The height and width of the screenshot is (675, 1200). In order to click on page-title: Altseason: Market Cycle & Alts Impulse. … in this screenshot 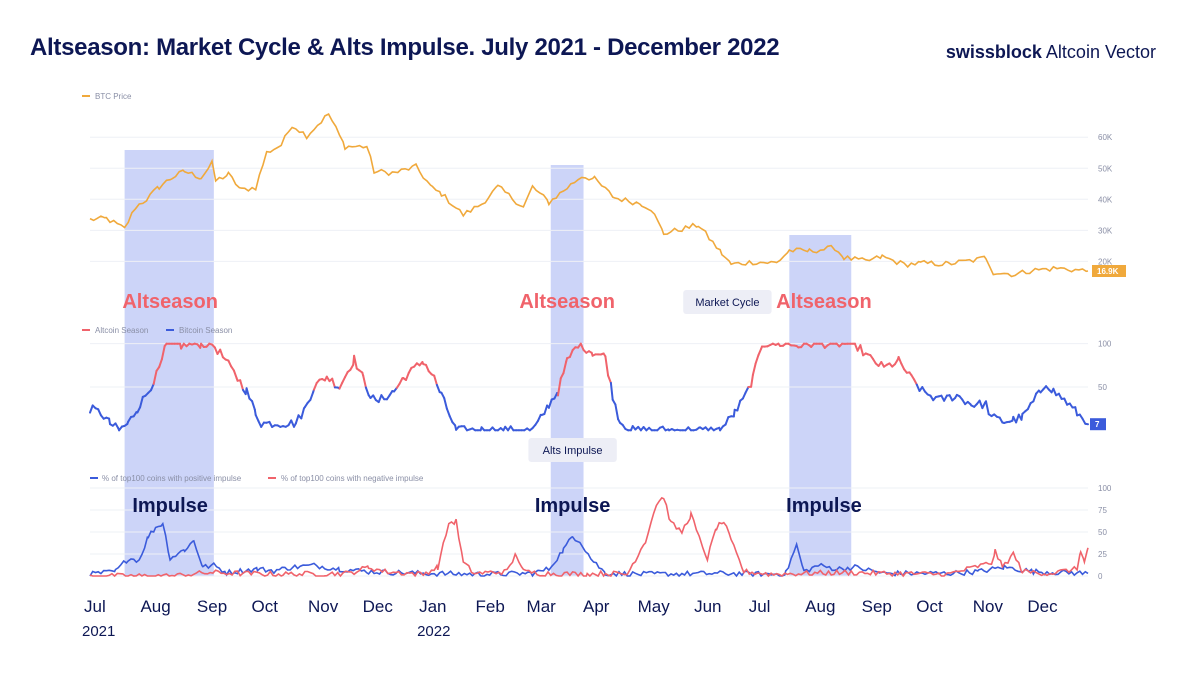, I will do `click(405, 47)`.